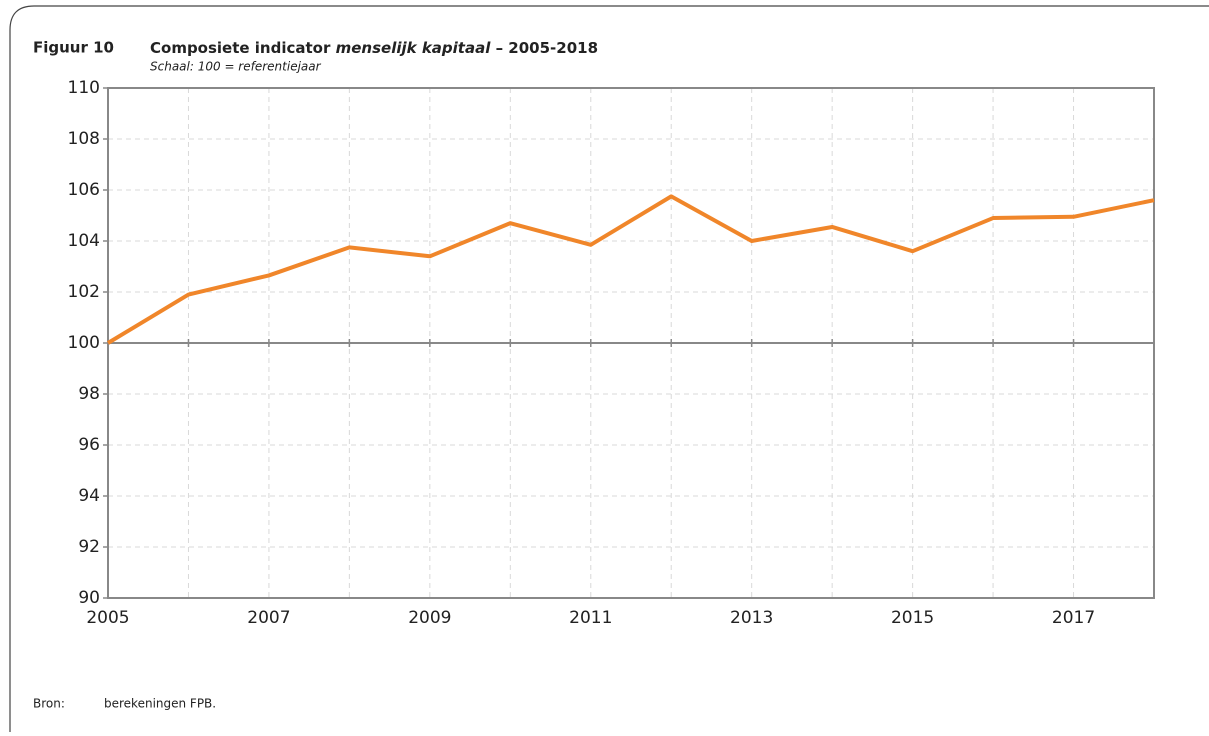 The height and width of the screenshot is (736, 1209). I want to click on y-tick-label: 98, so click(89, 394).